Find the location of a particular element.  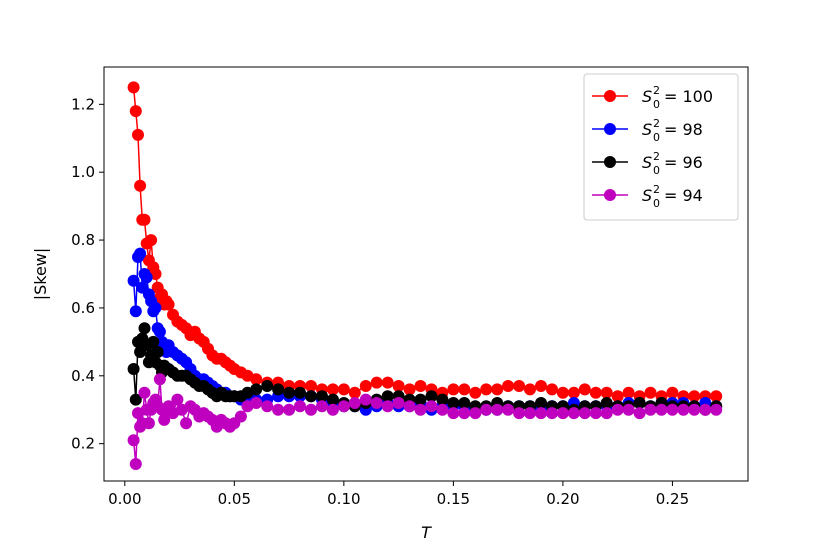

y-tick-label: 0.6 is located at coordinates (83, 308).